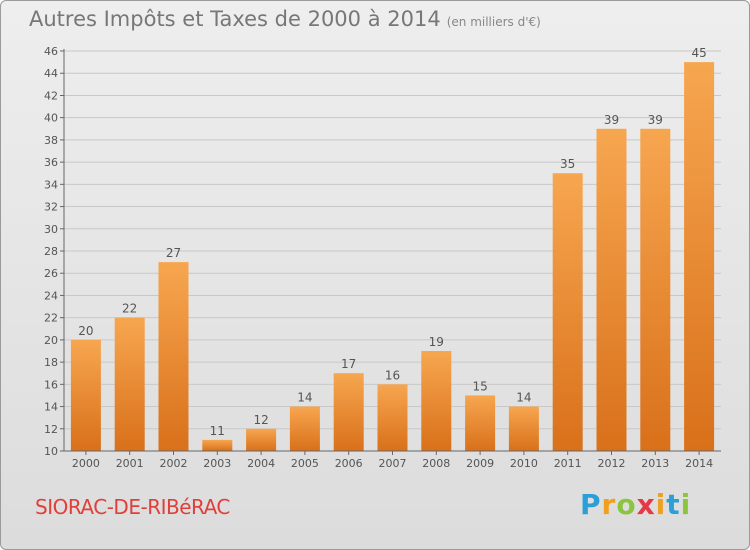 The image size is (750, 550). I want to click on x-tick-label: 2010, so click(524, 463).